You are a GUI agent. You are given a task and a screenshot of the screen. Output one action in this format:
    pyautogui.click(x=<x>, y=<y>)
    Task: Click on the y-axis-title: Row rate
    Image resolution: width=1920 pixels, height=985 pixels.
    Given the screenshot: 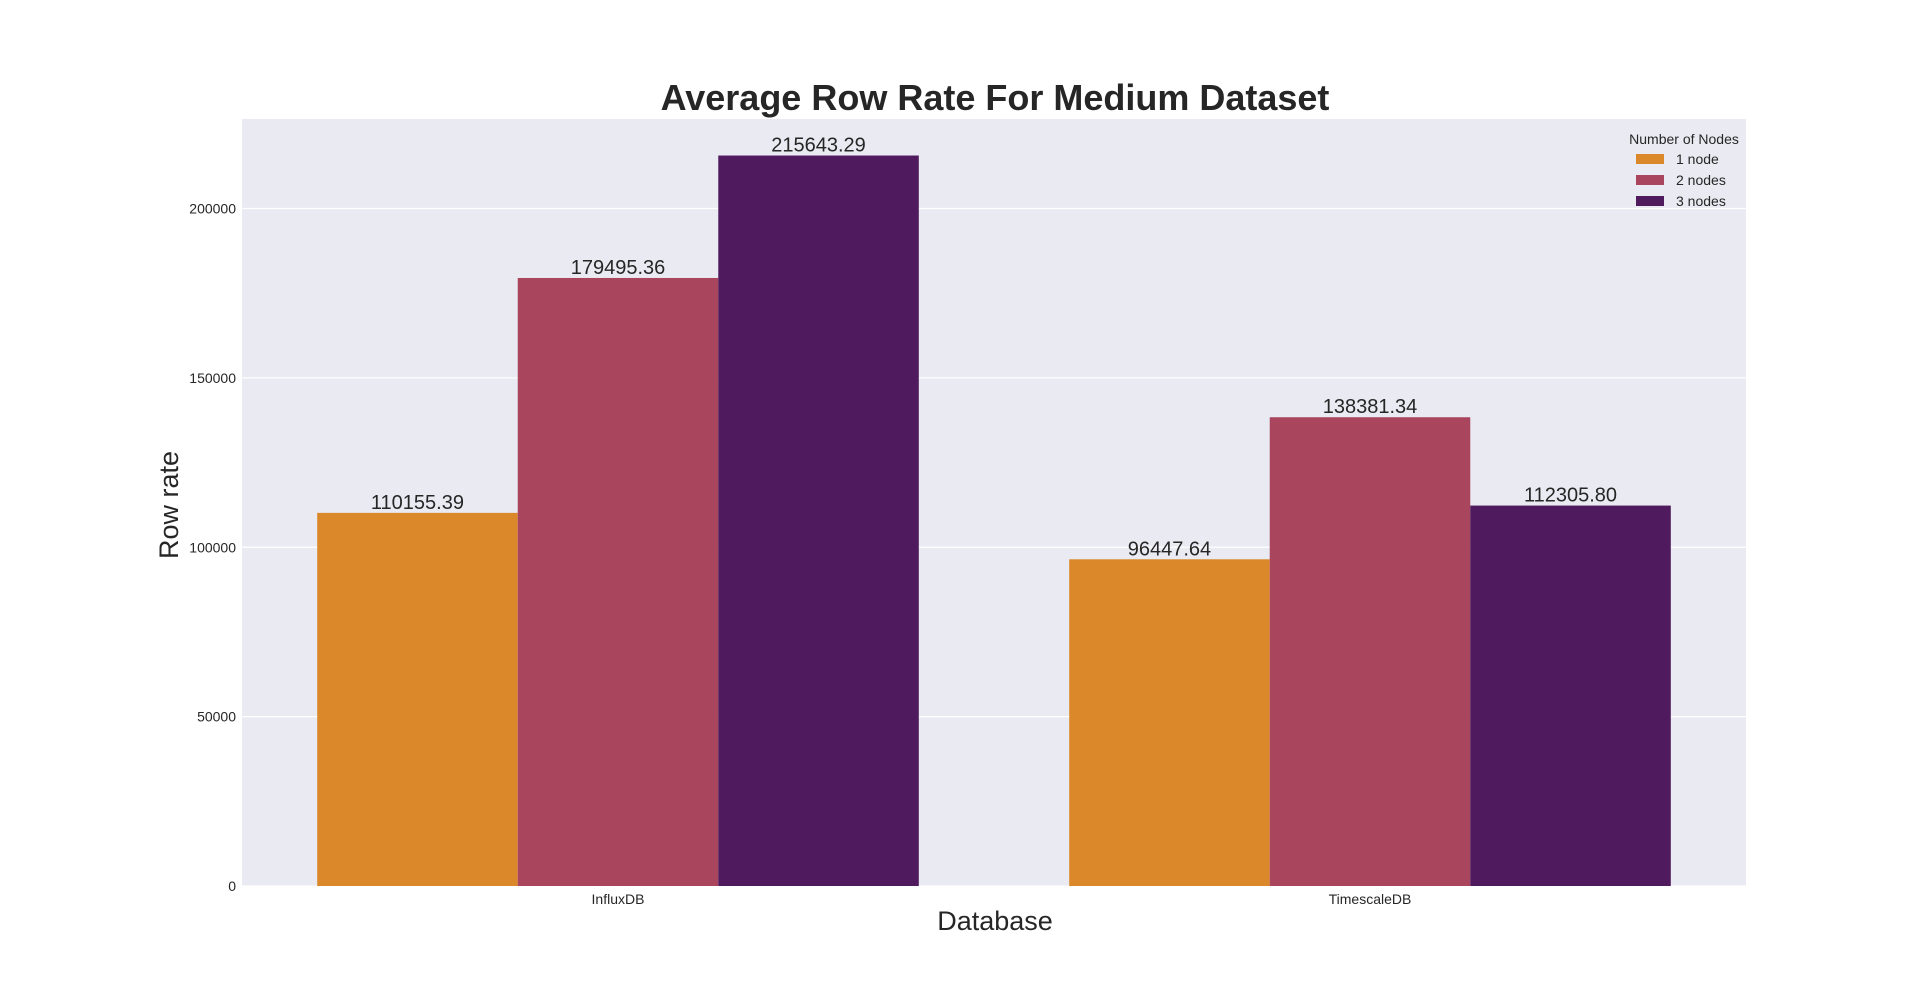 What is the action you would take?
    pyautogui.click(x=169, y=505)
    